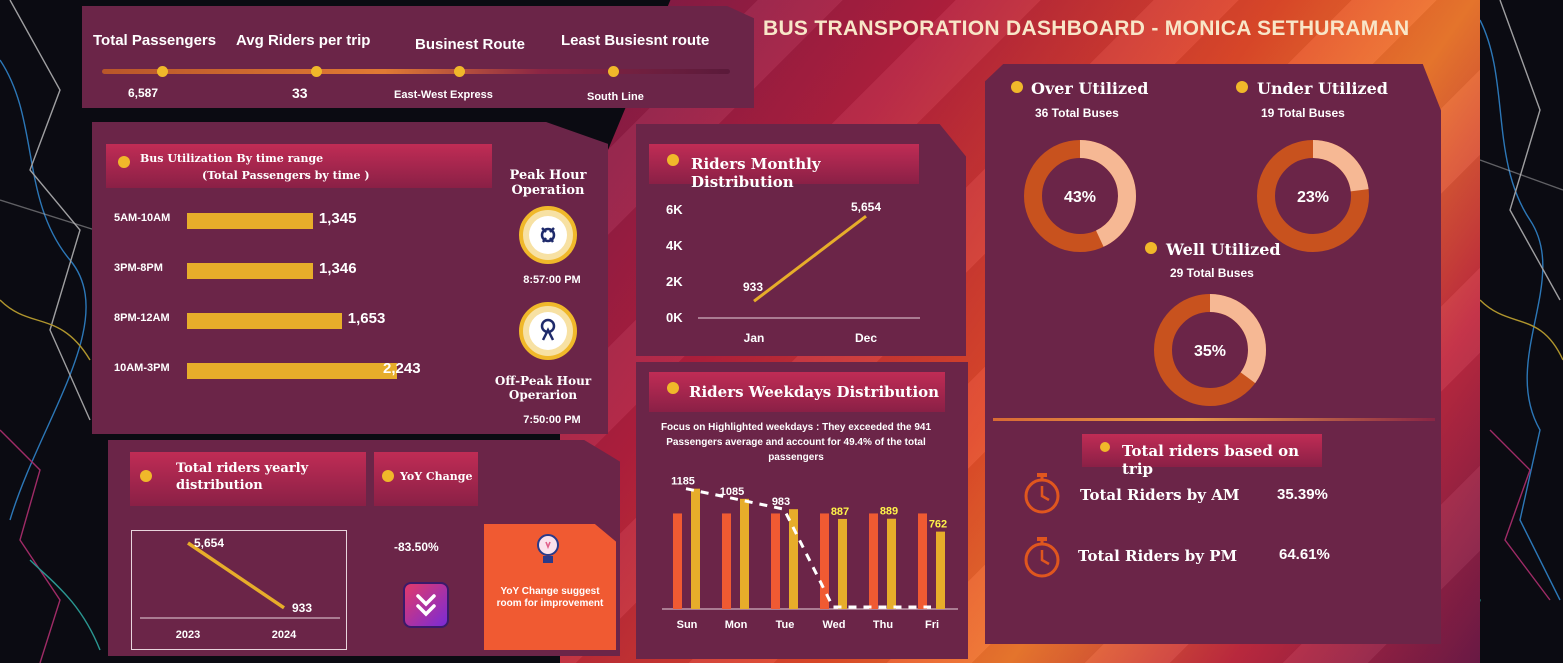 The image size is (1563, 663). Describe the element at coordinates (366, 318) in the screenshot. I see `bar-value-label: 1,653` at that location.